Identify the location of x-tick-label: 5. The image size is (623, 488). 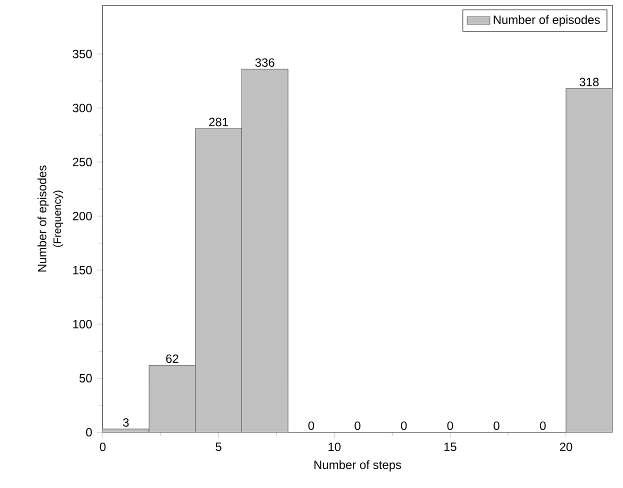
(219, 446).